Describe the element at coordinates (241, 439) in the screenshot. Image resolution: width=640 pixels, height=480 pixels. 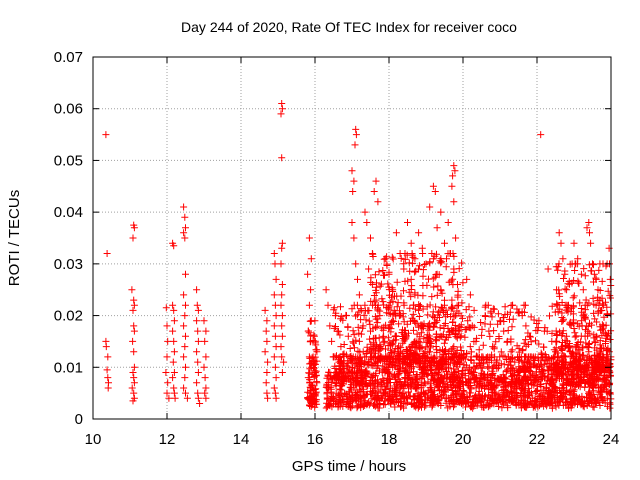
I see `x-tick-label: 14` at that location.